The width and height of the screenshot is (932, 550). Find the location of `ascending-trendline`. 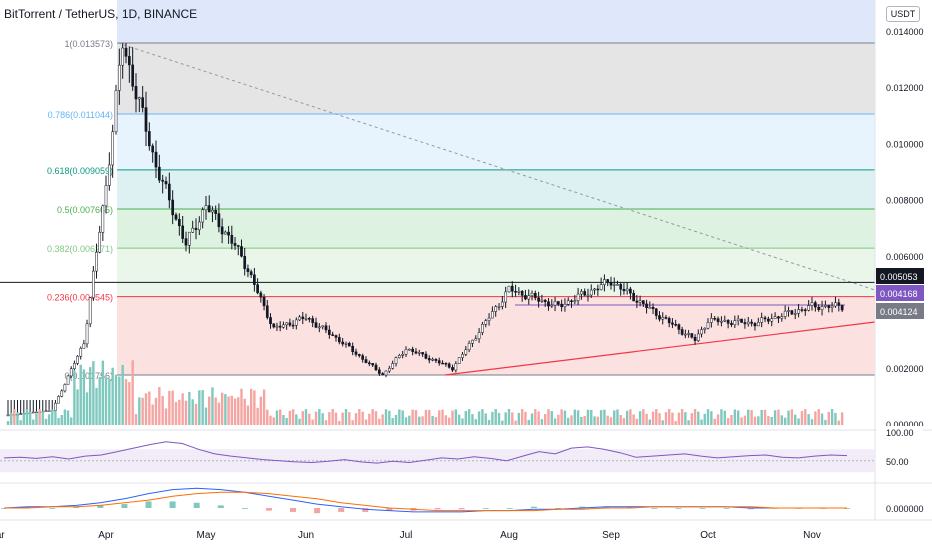

ascending-trendline is located at coordinates (660, 348).